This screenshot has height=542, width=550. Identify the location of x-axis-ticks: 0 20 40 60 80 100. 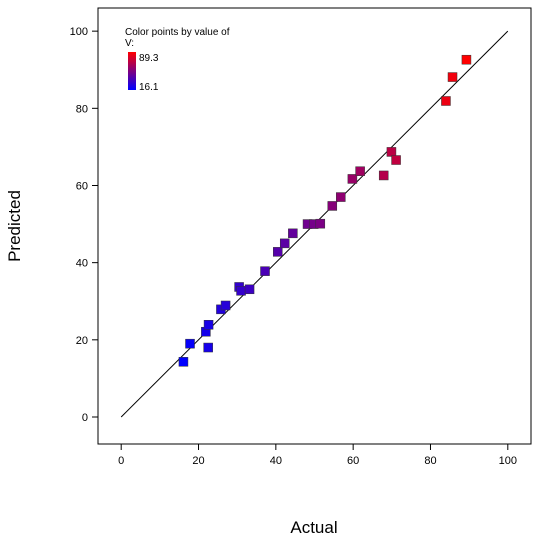
(317, 455).